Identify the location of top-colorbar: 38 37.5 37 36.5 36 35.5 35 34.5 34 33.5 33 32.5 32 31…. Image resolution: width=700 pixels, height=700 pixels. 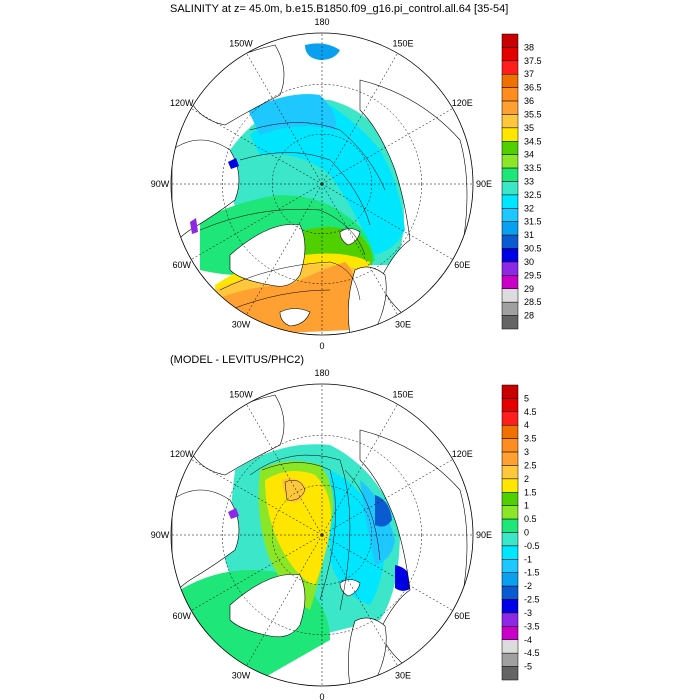
(521, 181).